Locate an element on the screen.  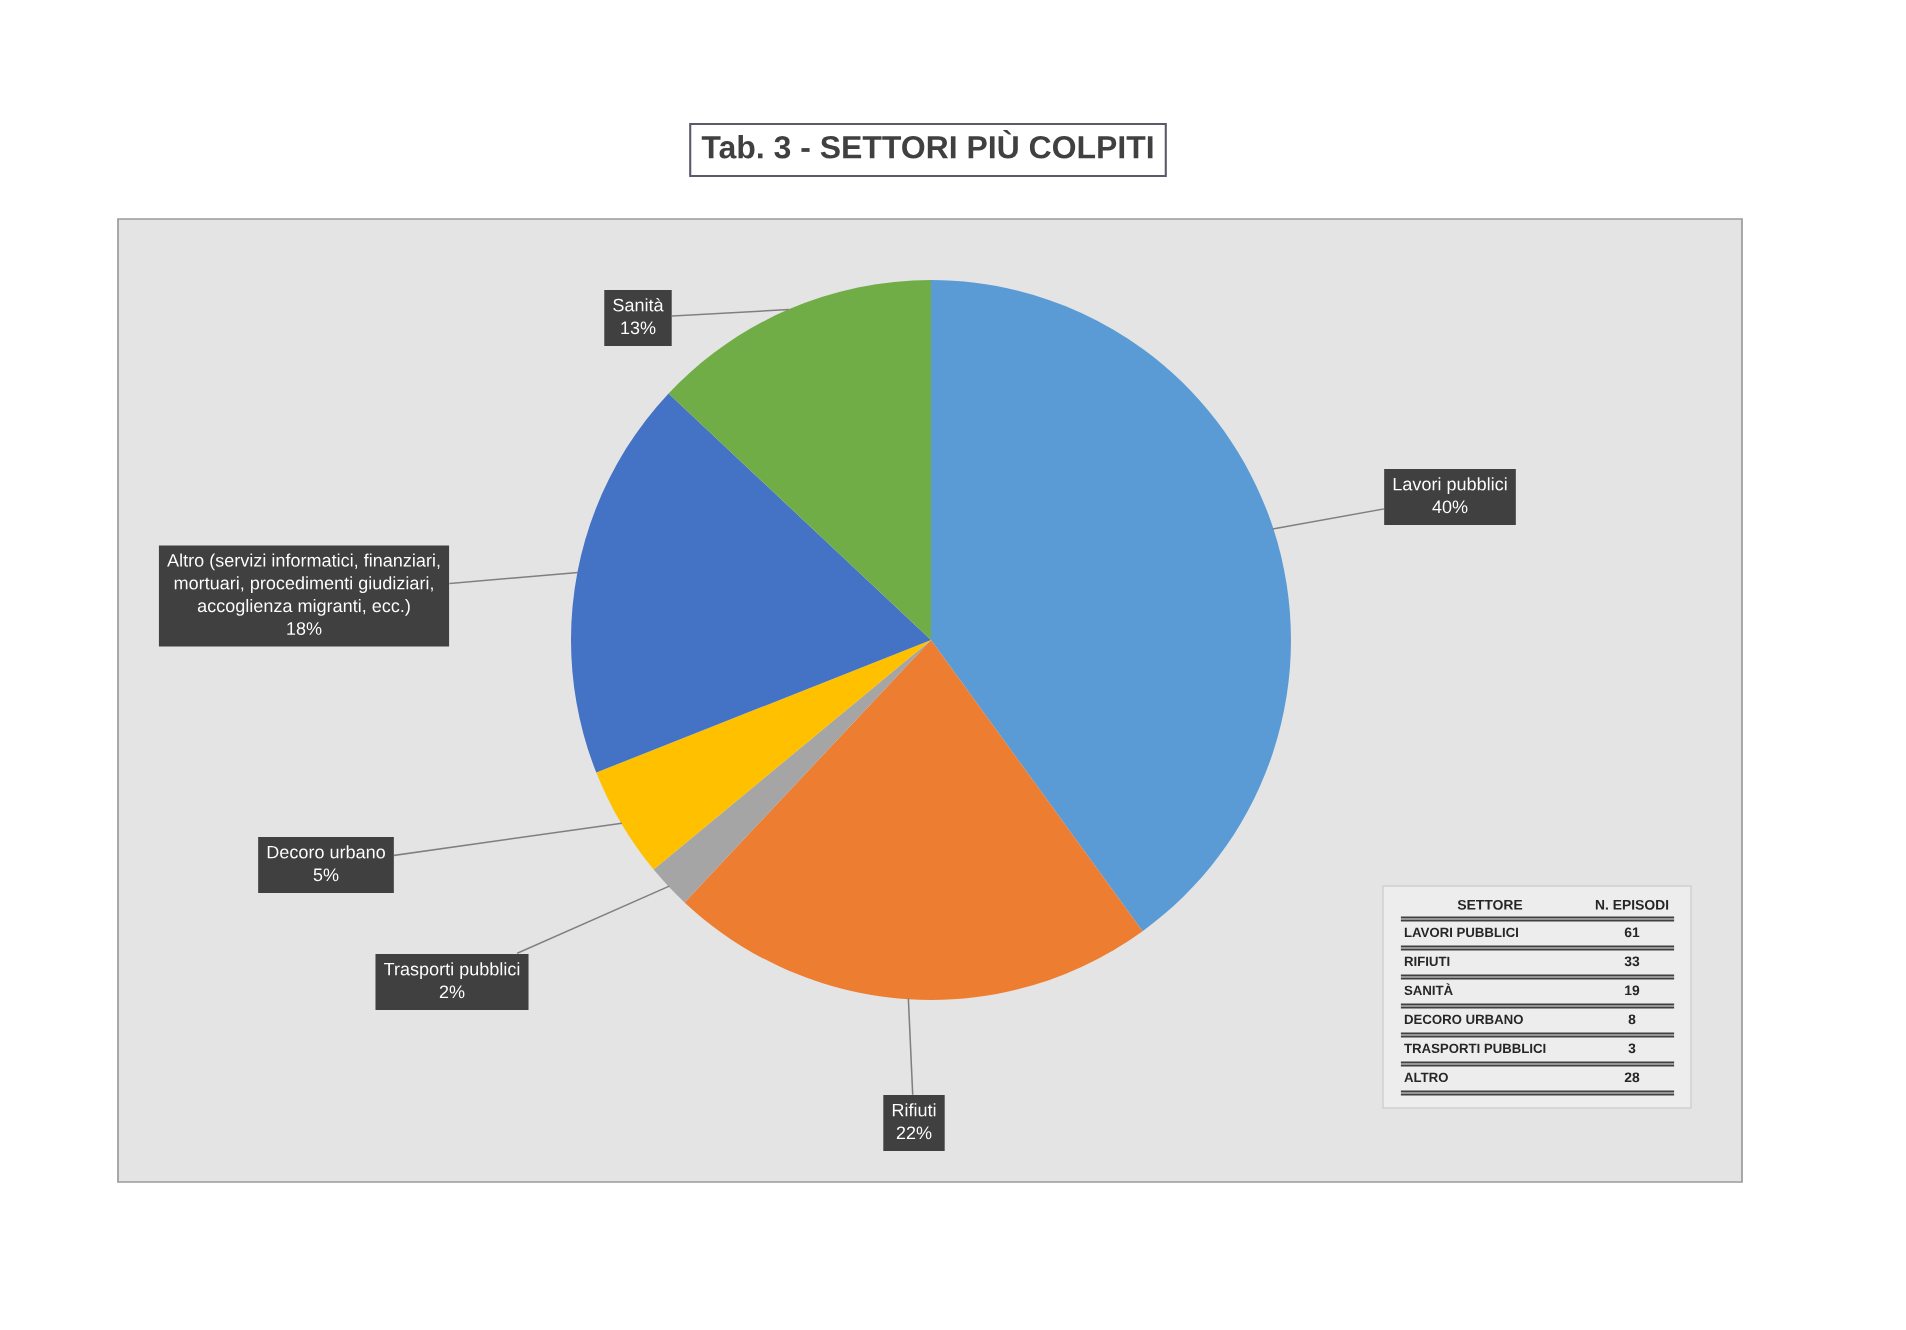
data-label: 61 is located at coordinates (1632, 932).